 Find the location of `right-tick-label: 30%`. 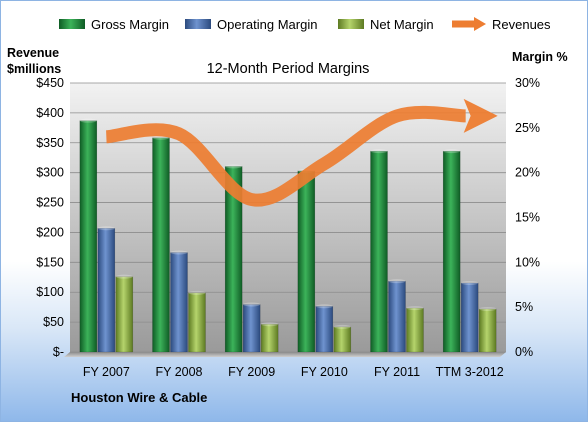

right-tick-label: 30% is located at coordinates (527, 83).